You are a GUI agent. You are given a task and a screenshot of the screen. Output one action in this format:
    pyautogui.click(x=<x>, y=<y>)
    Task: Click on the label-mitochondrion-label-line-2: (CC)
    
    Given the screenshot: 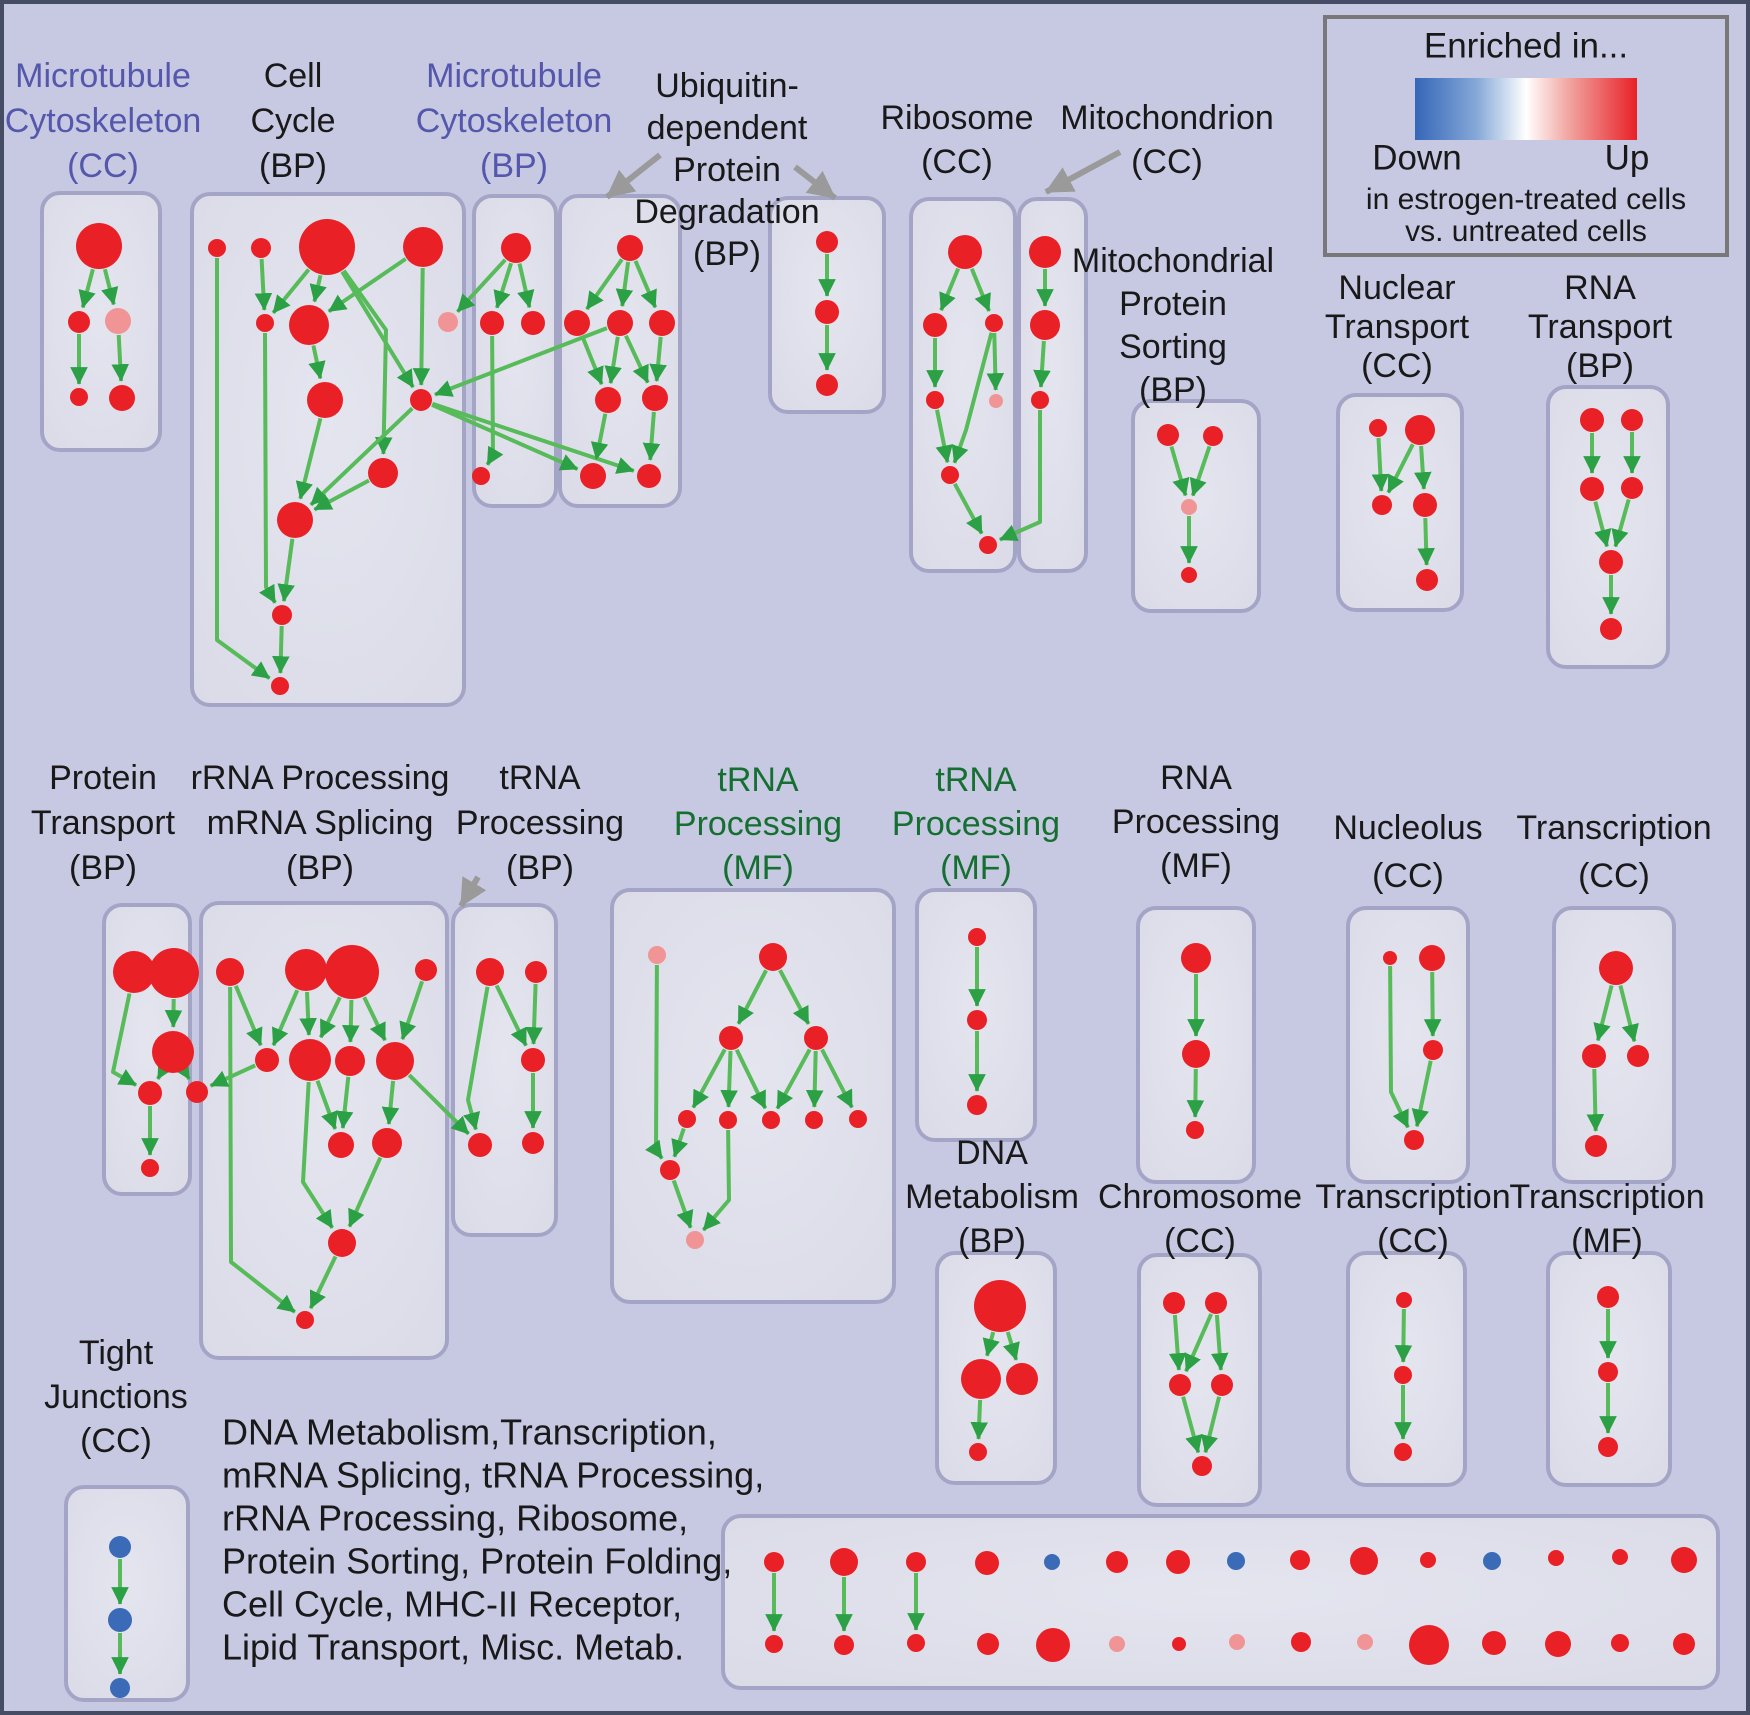 What is the action you would take?
    pyautogui.click(x=1167, y=162)
    